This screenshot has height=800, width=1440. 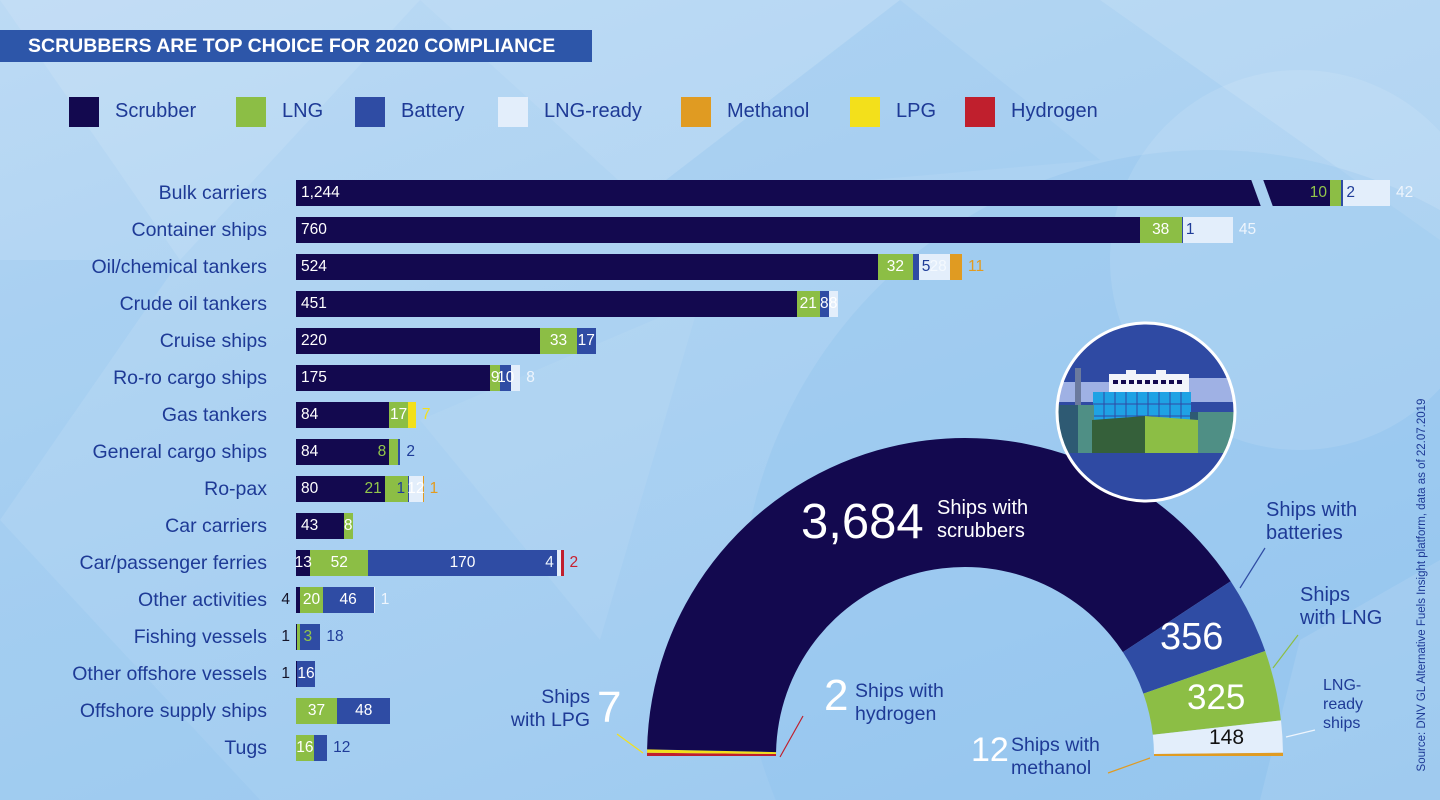 What do you see at coordinates (558, 340) in the screenshot?
I see `data-label-lng: 33` at bounding box center [558, 340].